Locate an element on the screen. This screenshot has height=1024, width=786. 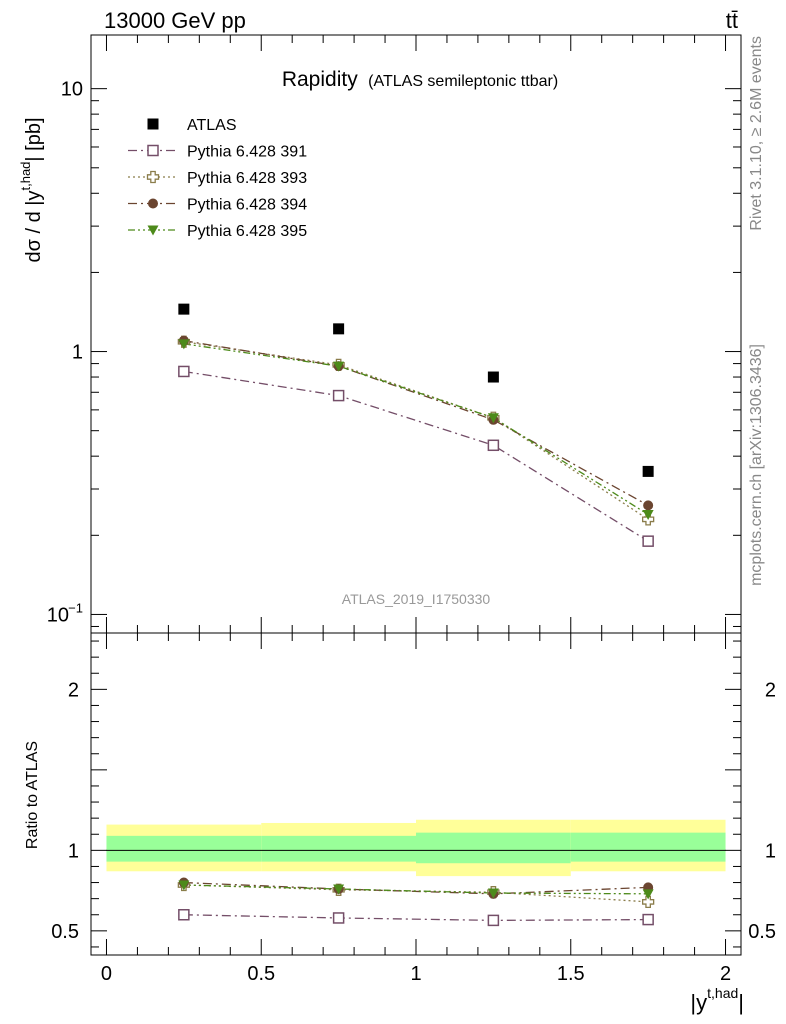
ratio-x-tick-label: 0.5 is located at coordinates (261, 974).